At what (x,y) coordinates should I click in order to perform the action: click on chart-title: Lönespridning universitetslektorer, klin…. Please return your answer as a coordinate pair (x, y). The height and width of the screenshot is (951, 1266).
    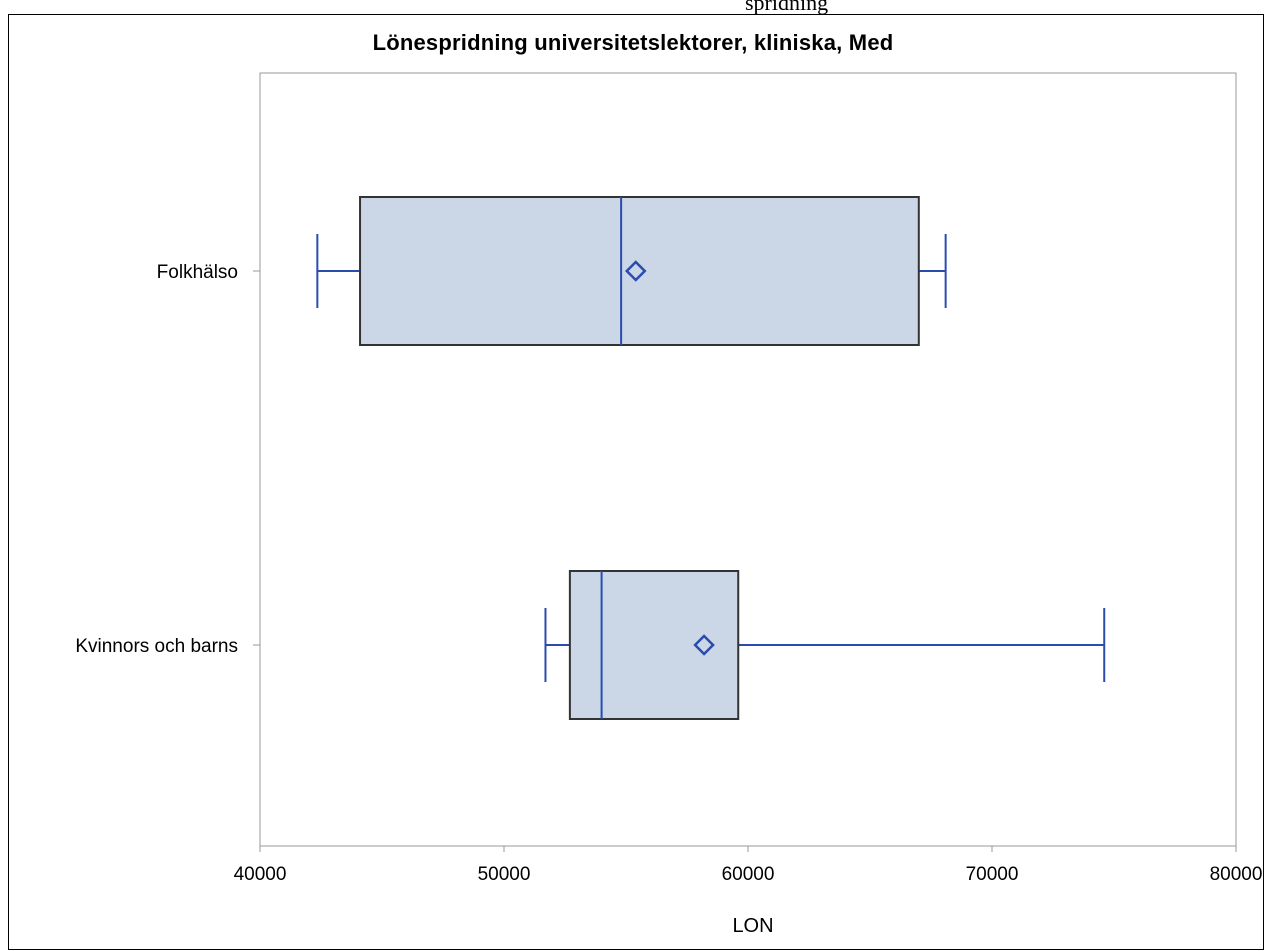
    Looking at the image, I should click on (633, 42).